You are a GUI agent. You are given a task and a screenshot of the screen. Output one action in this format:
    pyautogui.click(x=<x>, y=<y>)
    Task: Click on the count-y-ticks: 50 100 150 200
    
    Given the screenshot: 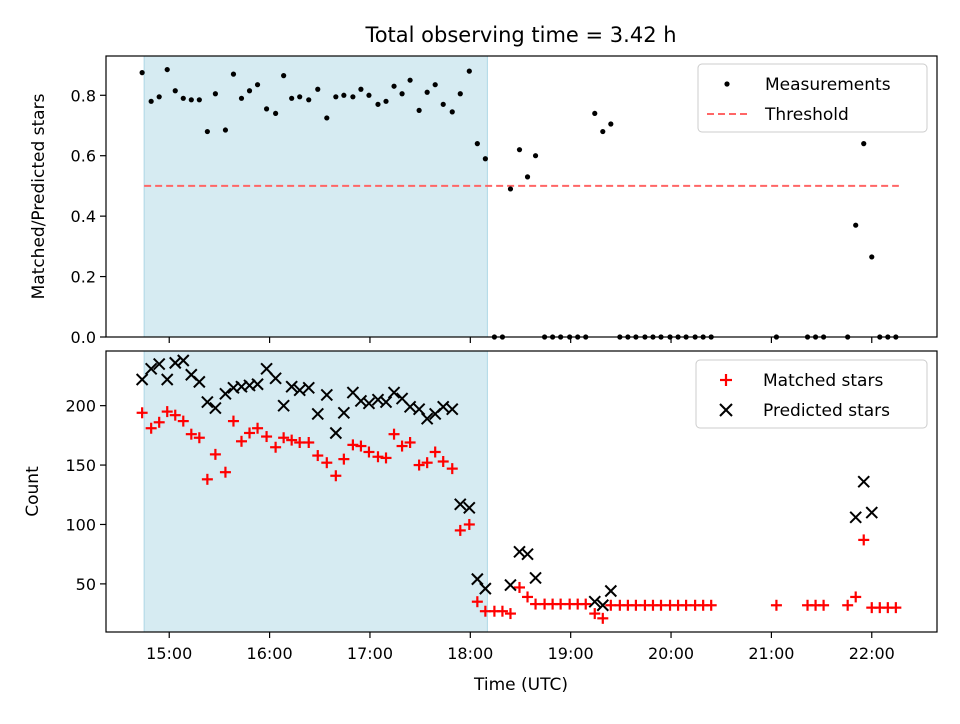 What is the action you would take?
    pyautogui.click(x=85, y=495)
    